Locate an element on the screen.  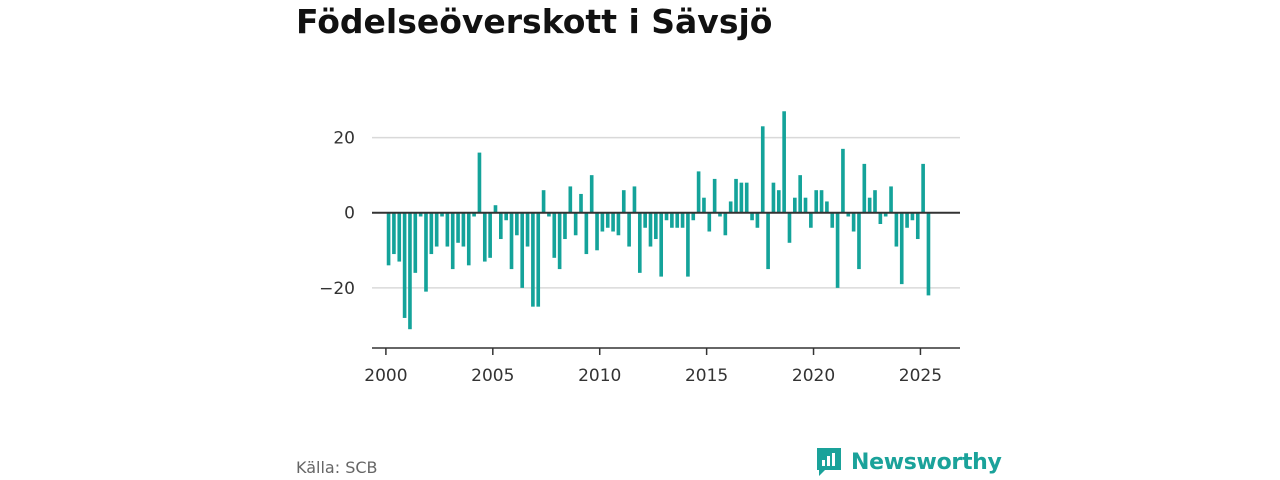
gridlines is located at coordinates (666, 212).